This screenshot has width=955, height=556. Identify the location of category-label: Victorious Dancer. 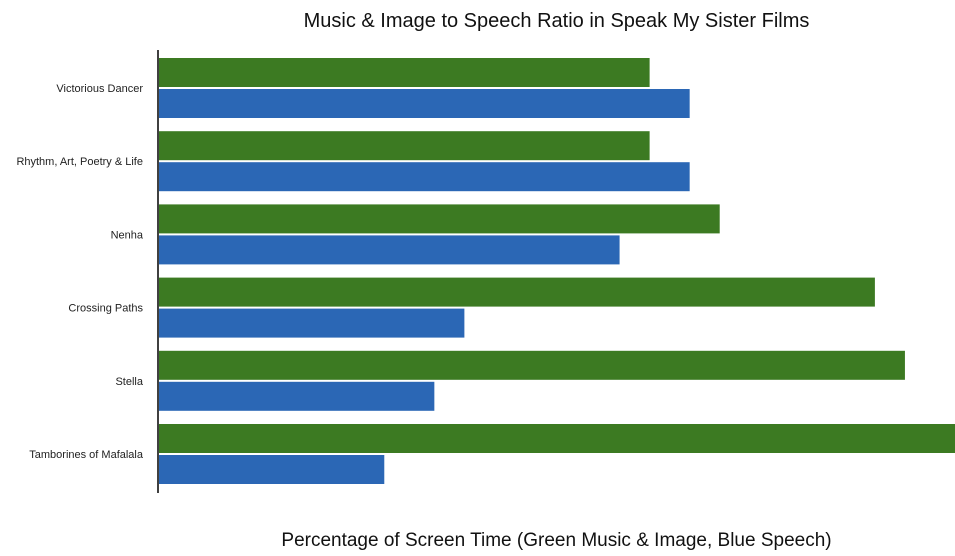
(99, 89).